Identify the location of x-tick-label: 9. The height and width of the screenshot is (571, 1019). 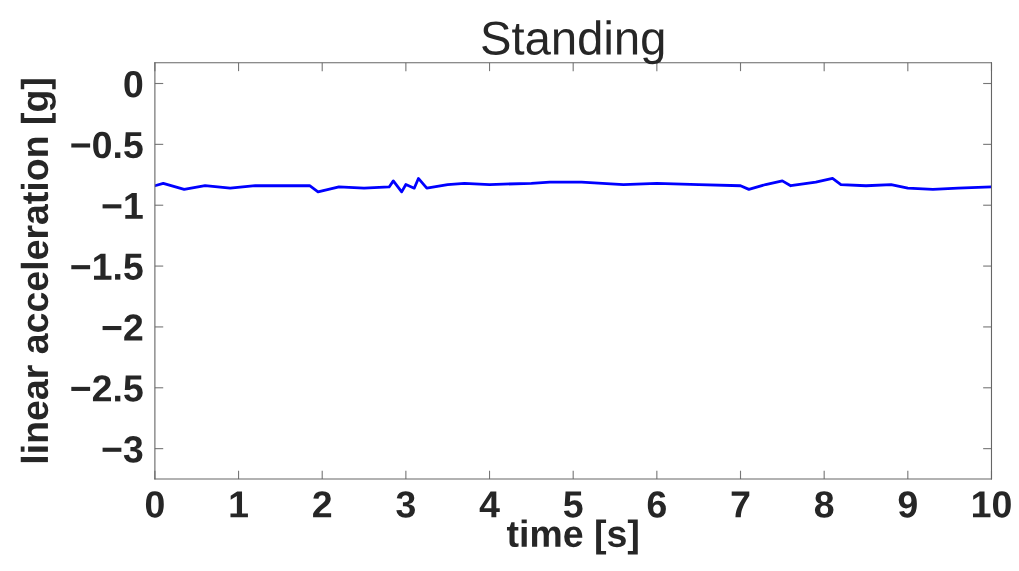
(907, 504).